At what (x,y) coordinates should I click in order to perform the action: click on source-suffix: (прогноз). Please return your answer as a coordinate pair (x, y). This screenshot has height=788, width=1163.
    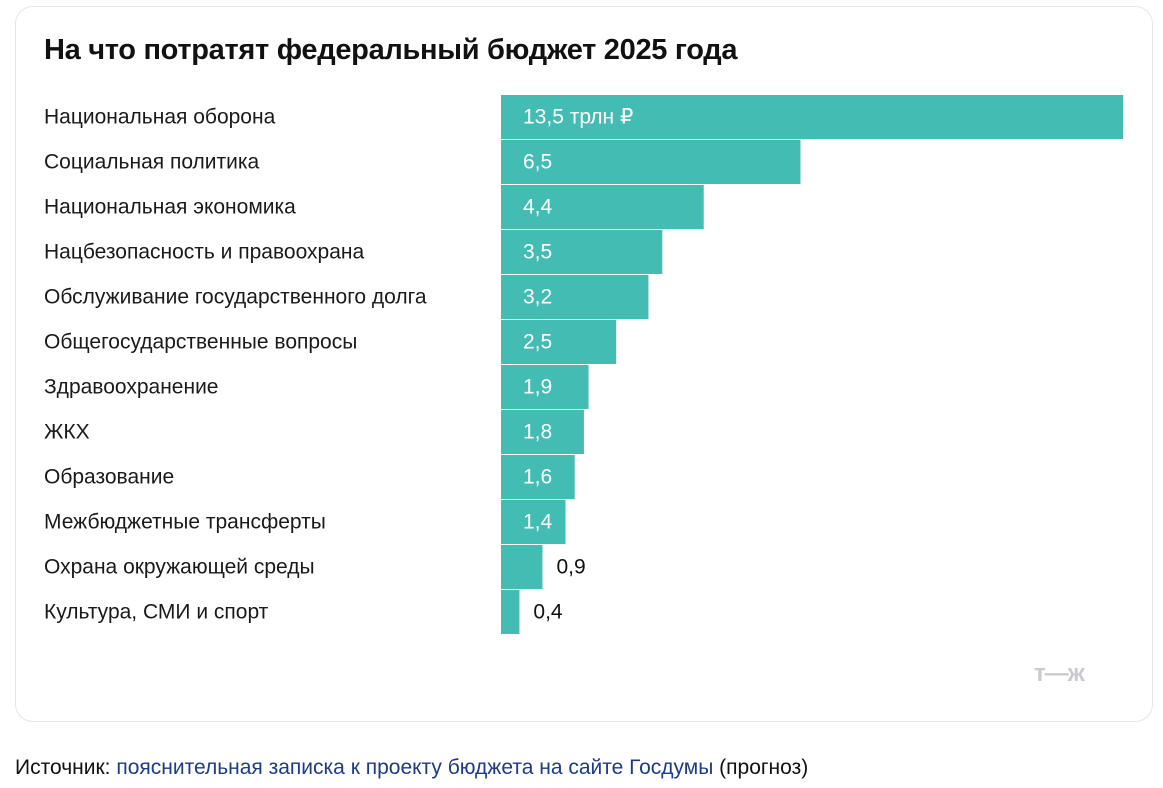
    Looking at the image, I should click on (761, 767).